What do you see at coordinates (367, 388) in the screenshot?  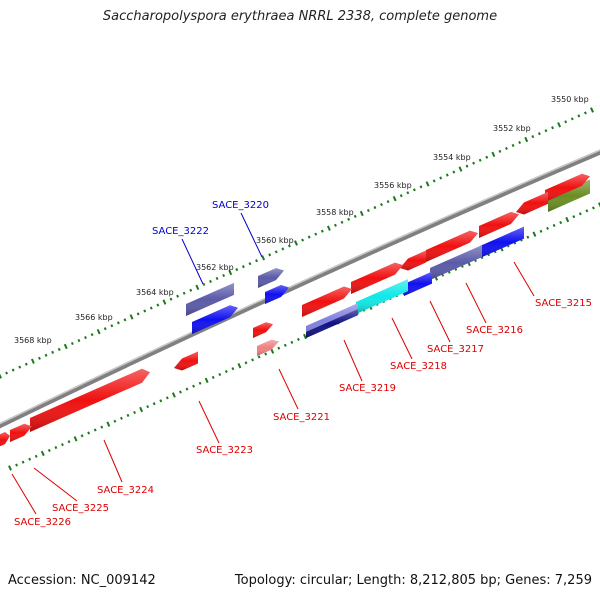 I see `gene-label-sace_3219: SACE_3219` at bounding box center [367, 388].